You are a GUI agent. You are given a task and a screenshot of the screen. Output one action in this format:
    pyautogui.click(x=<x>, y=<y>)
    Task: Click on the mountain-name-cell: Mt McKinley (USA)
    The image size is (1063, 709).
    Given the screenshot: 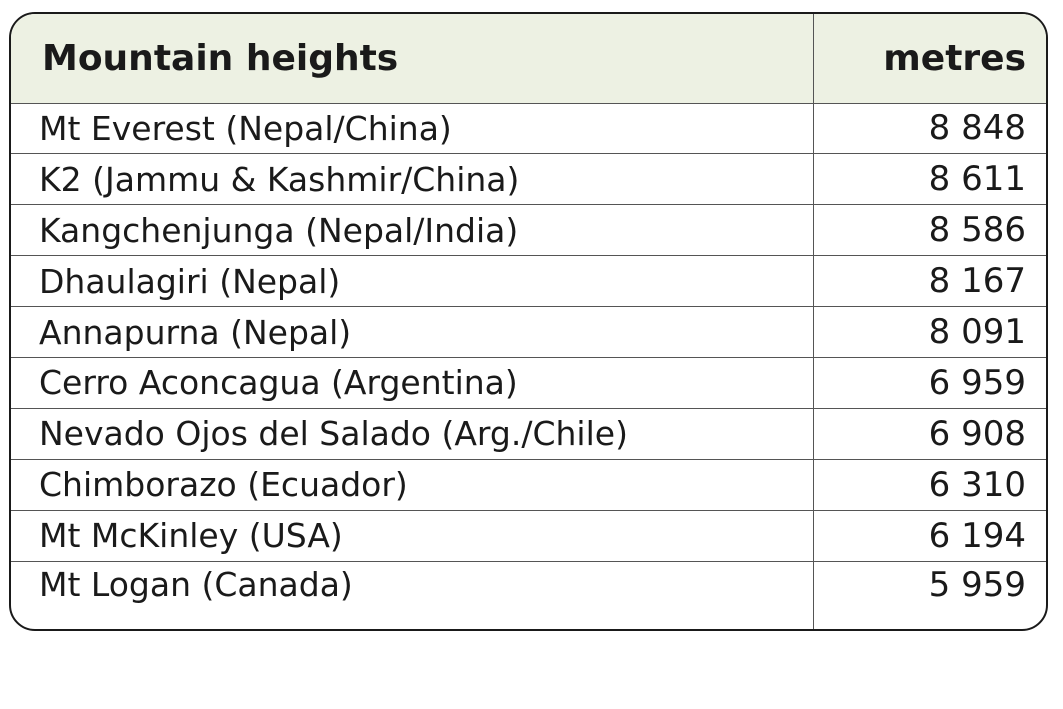 What is the action you would take?
    pyautogui.click(x=412, y=536)
    